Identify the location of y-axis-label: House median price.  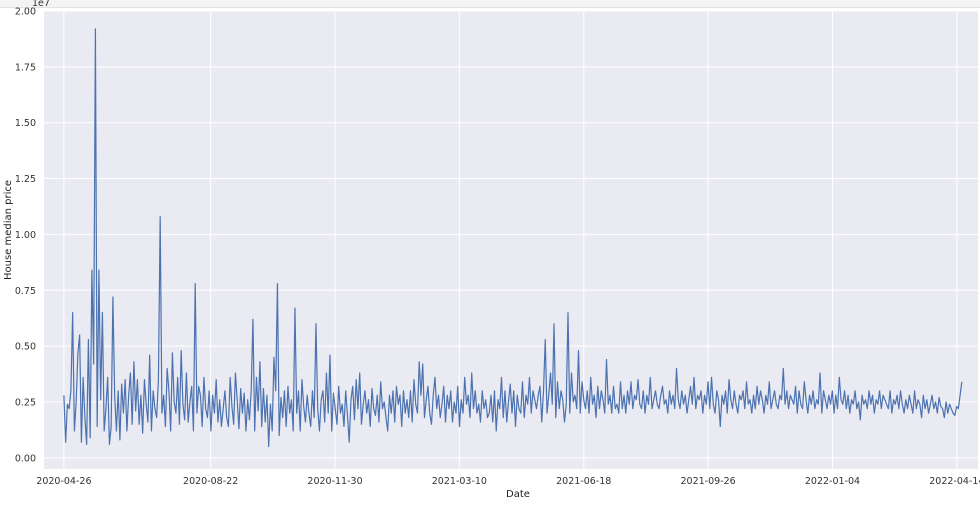
(8, 230).